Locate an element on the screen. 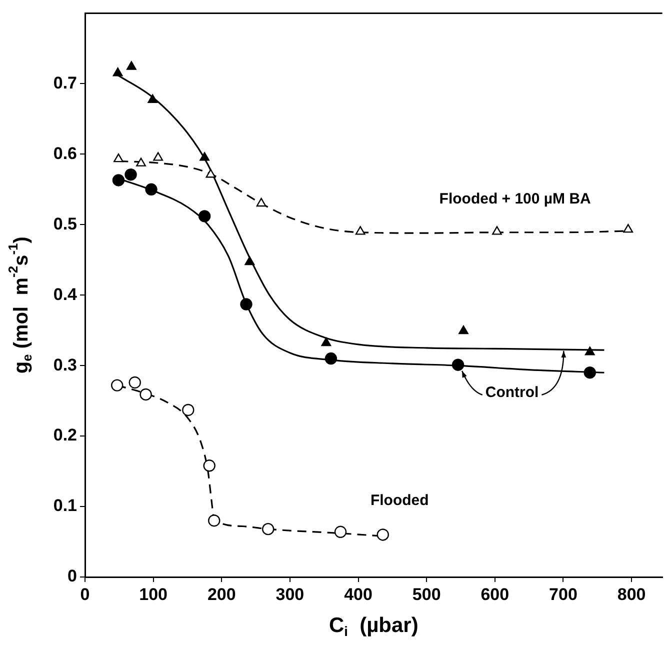 The height and width of the screenshot is (646, 669). x-tick-label: 0 is located at coordinates (85, 594).